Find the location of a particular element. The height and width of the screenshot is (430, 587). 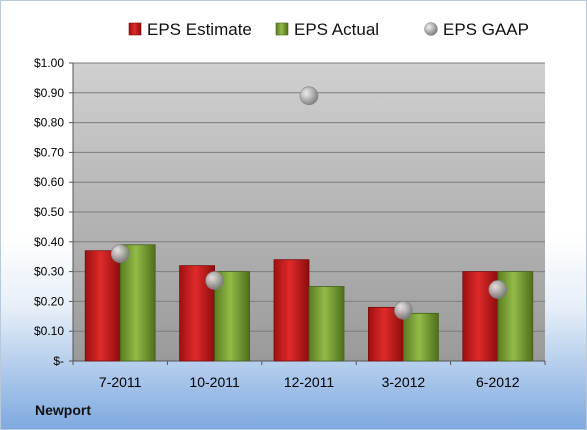

y-tick-label: $0.50 is located at coordinates (49, 212).